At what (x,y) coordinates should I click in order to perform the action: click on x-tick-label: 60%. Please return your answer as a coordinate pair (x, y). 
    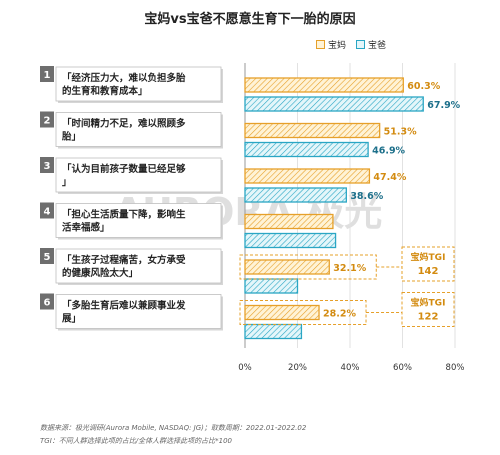
    Looking at the image, I should click on (402, 368).